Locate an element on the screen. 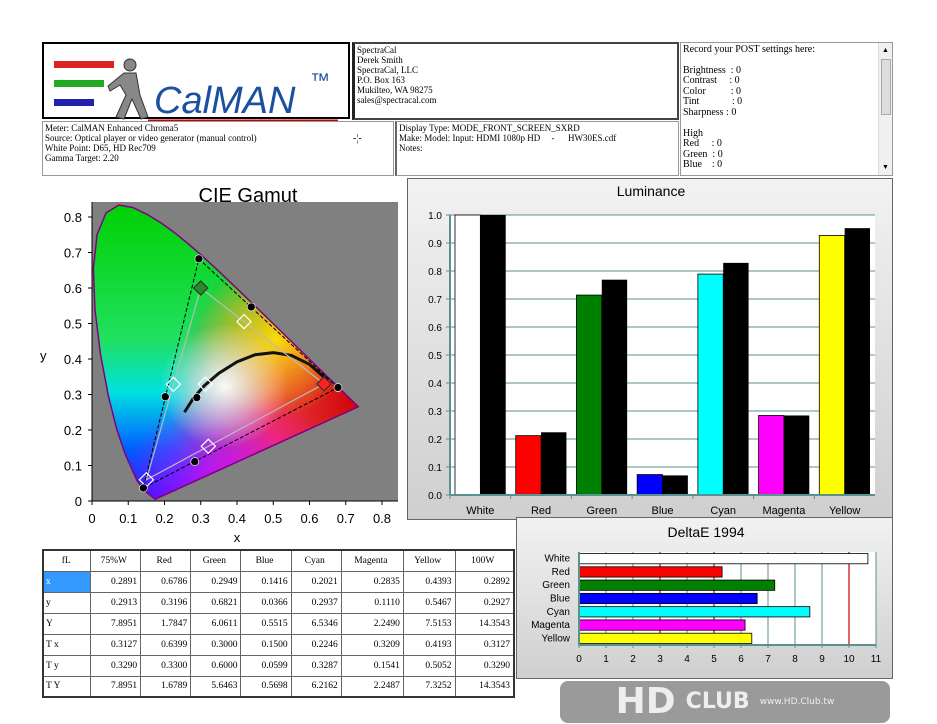  text-line: Notes: is located at coordinates (411, 148).